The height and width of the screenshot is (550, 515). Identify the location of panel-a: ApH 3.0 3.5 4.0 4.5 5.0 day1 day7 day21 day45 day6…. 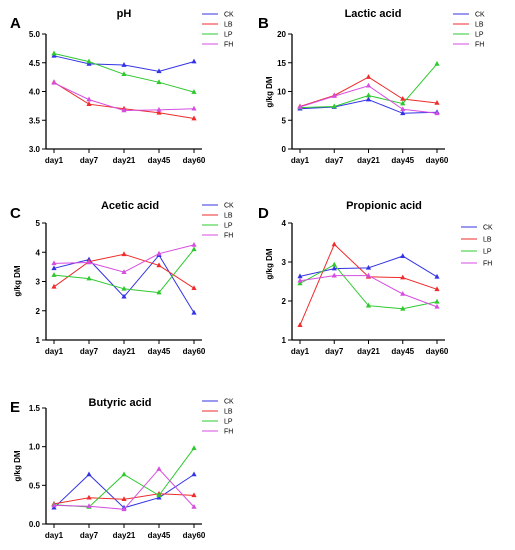
(122, 86).